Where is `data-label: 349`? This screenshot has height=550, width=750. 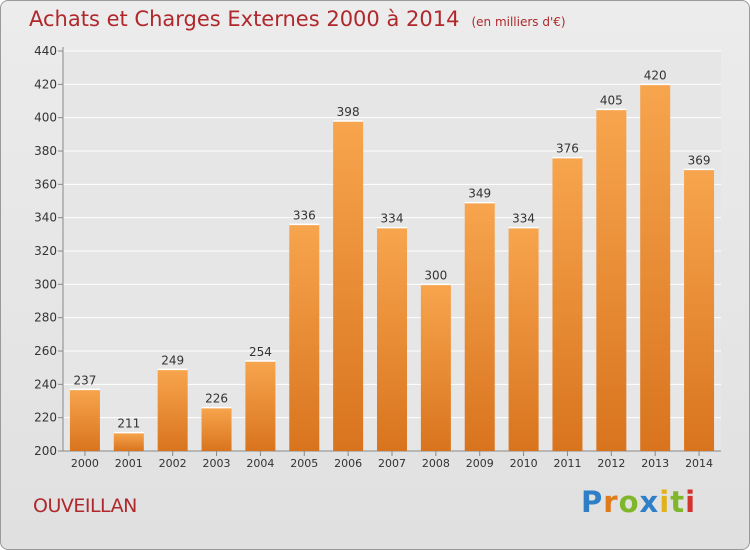 data-label: 349 is located at coordinates (479, 194).